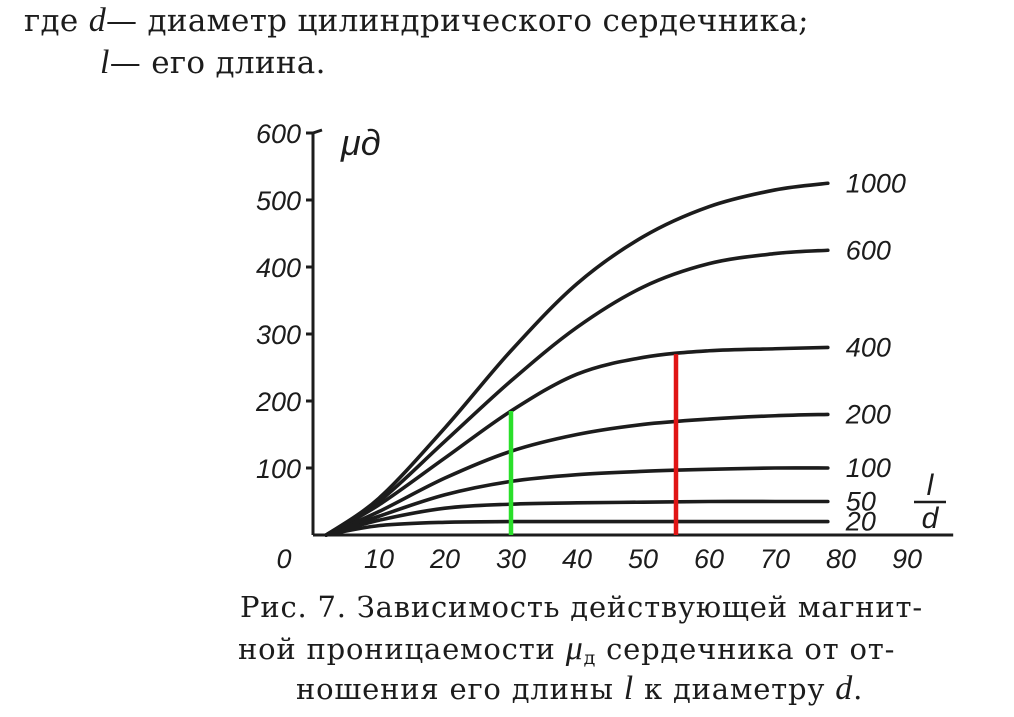  I want to click on x-tick-label-40: 40, so click(577, 559).